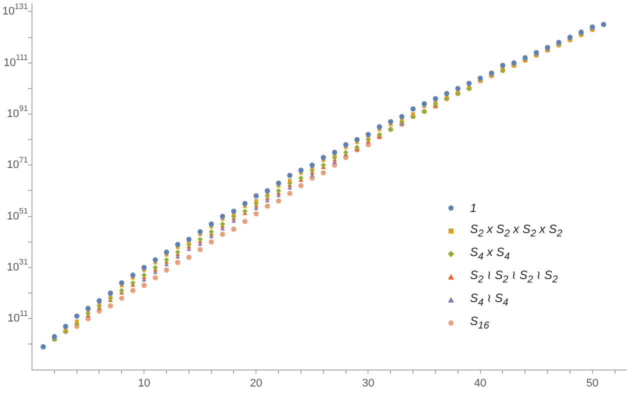 The image size is (630, 393). What do you see at coordinates (144, 383) in the screenshot?
I see `x-tick-label: 10` at bounding box center [144, 383].